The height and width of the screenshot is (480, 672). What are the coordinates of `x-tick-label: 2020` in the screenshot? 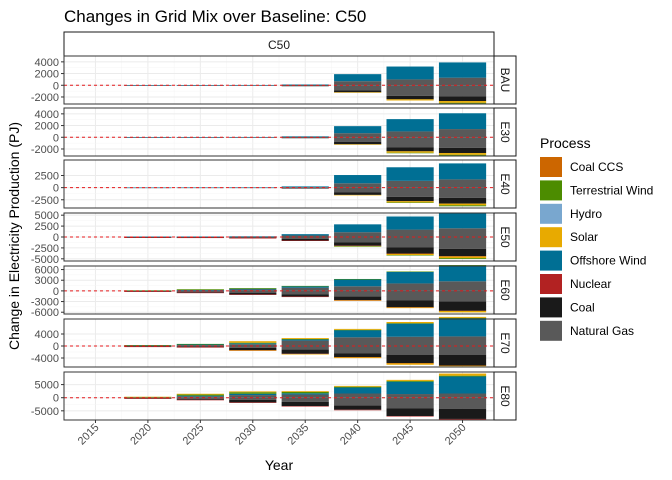 It's located at (141, 435).